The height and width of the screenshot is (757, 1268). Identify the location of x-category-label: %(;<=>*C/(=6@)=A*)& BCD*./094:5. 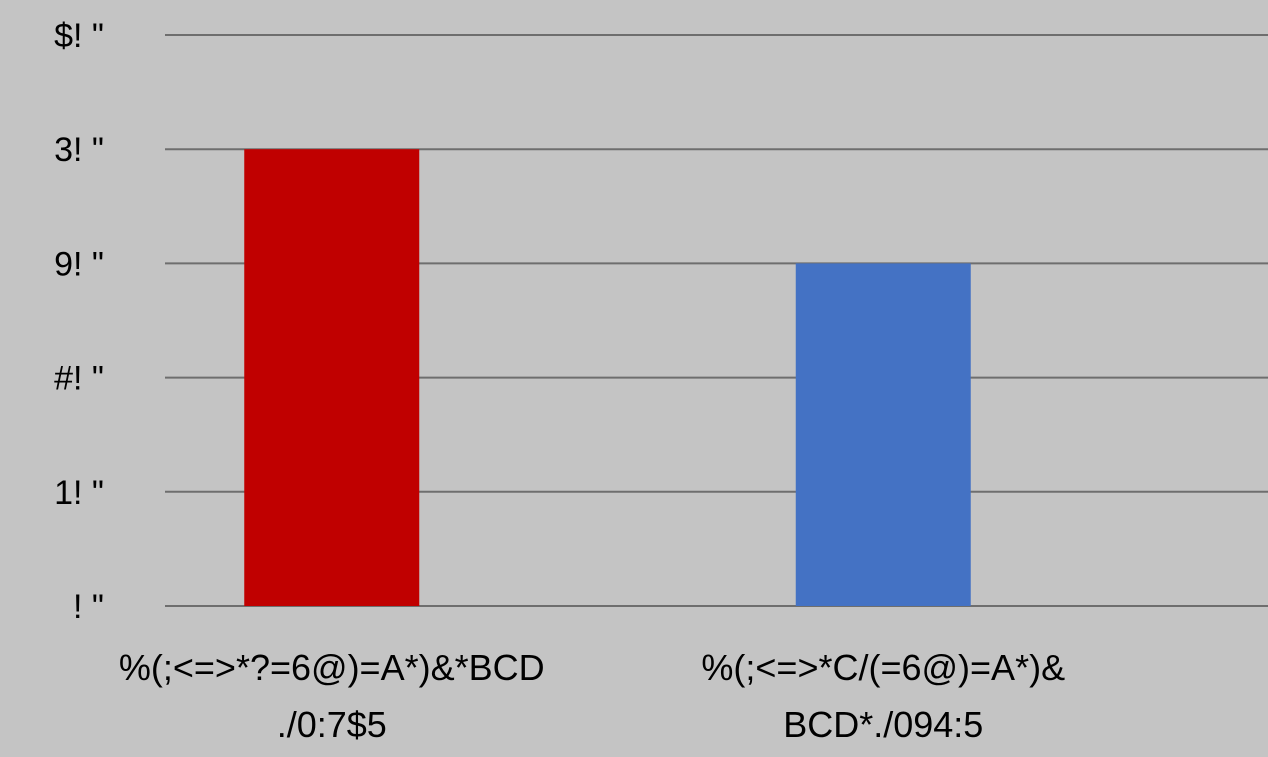
(883, 696).